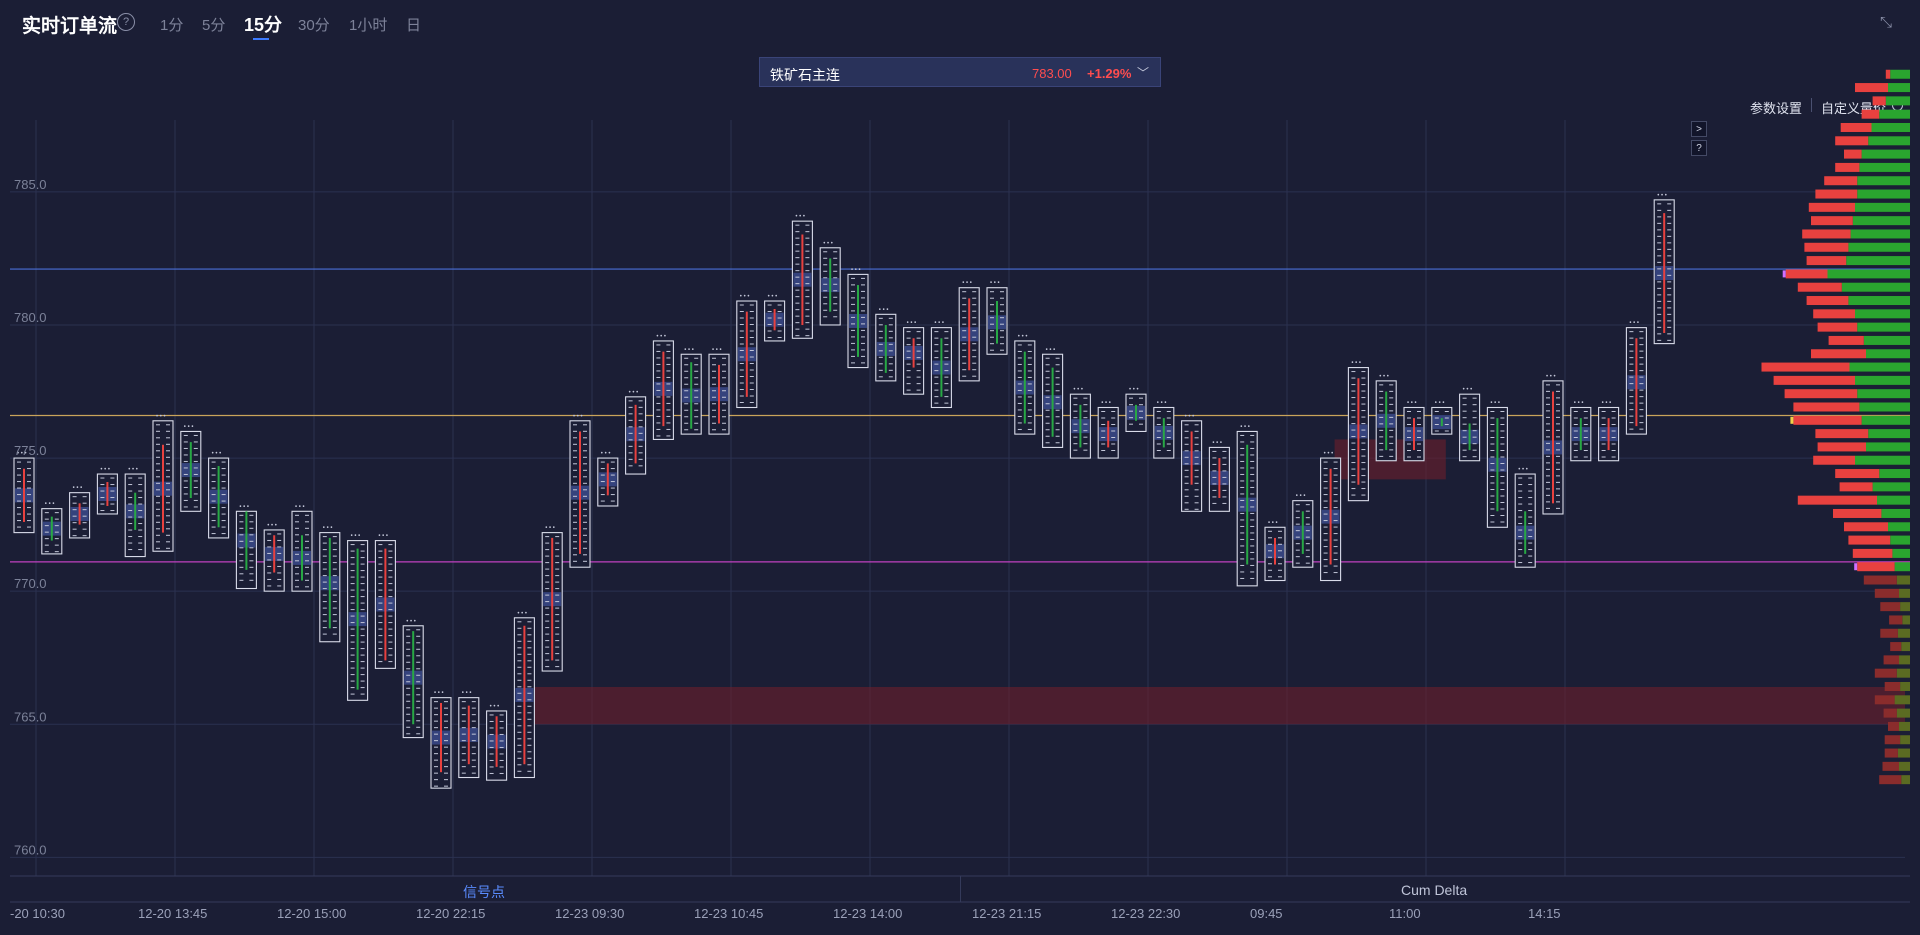 This screenshot has width=1920, height=935. What do you see at coordinates (1143, 73) in the screenshot?
I see `chevron-down-icon: ﹀` at bounding box center [1143, 73].